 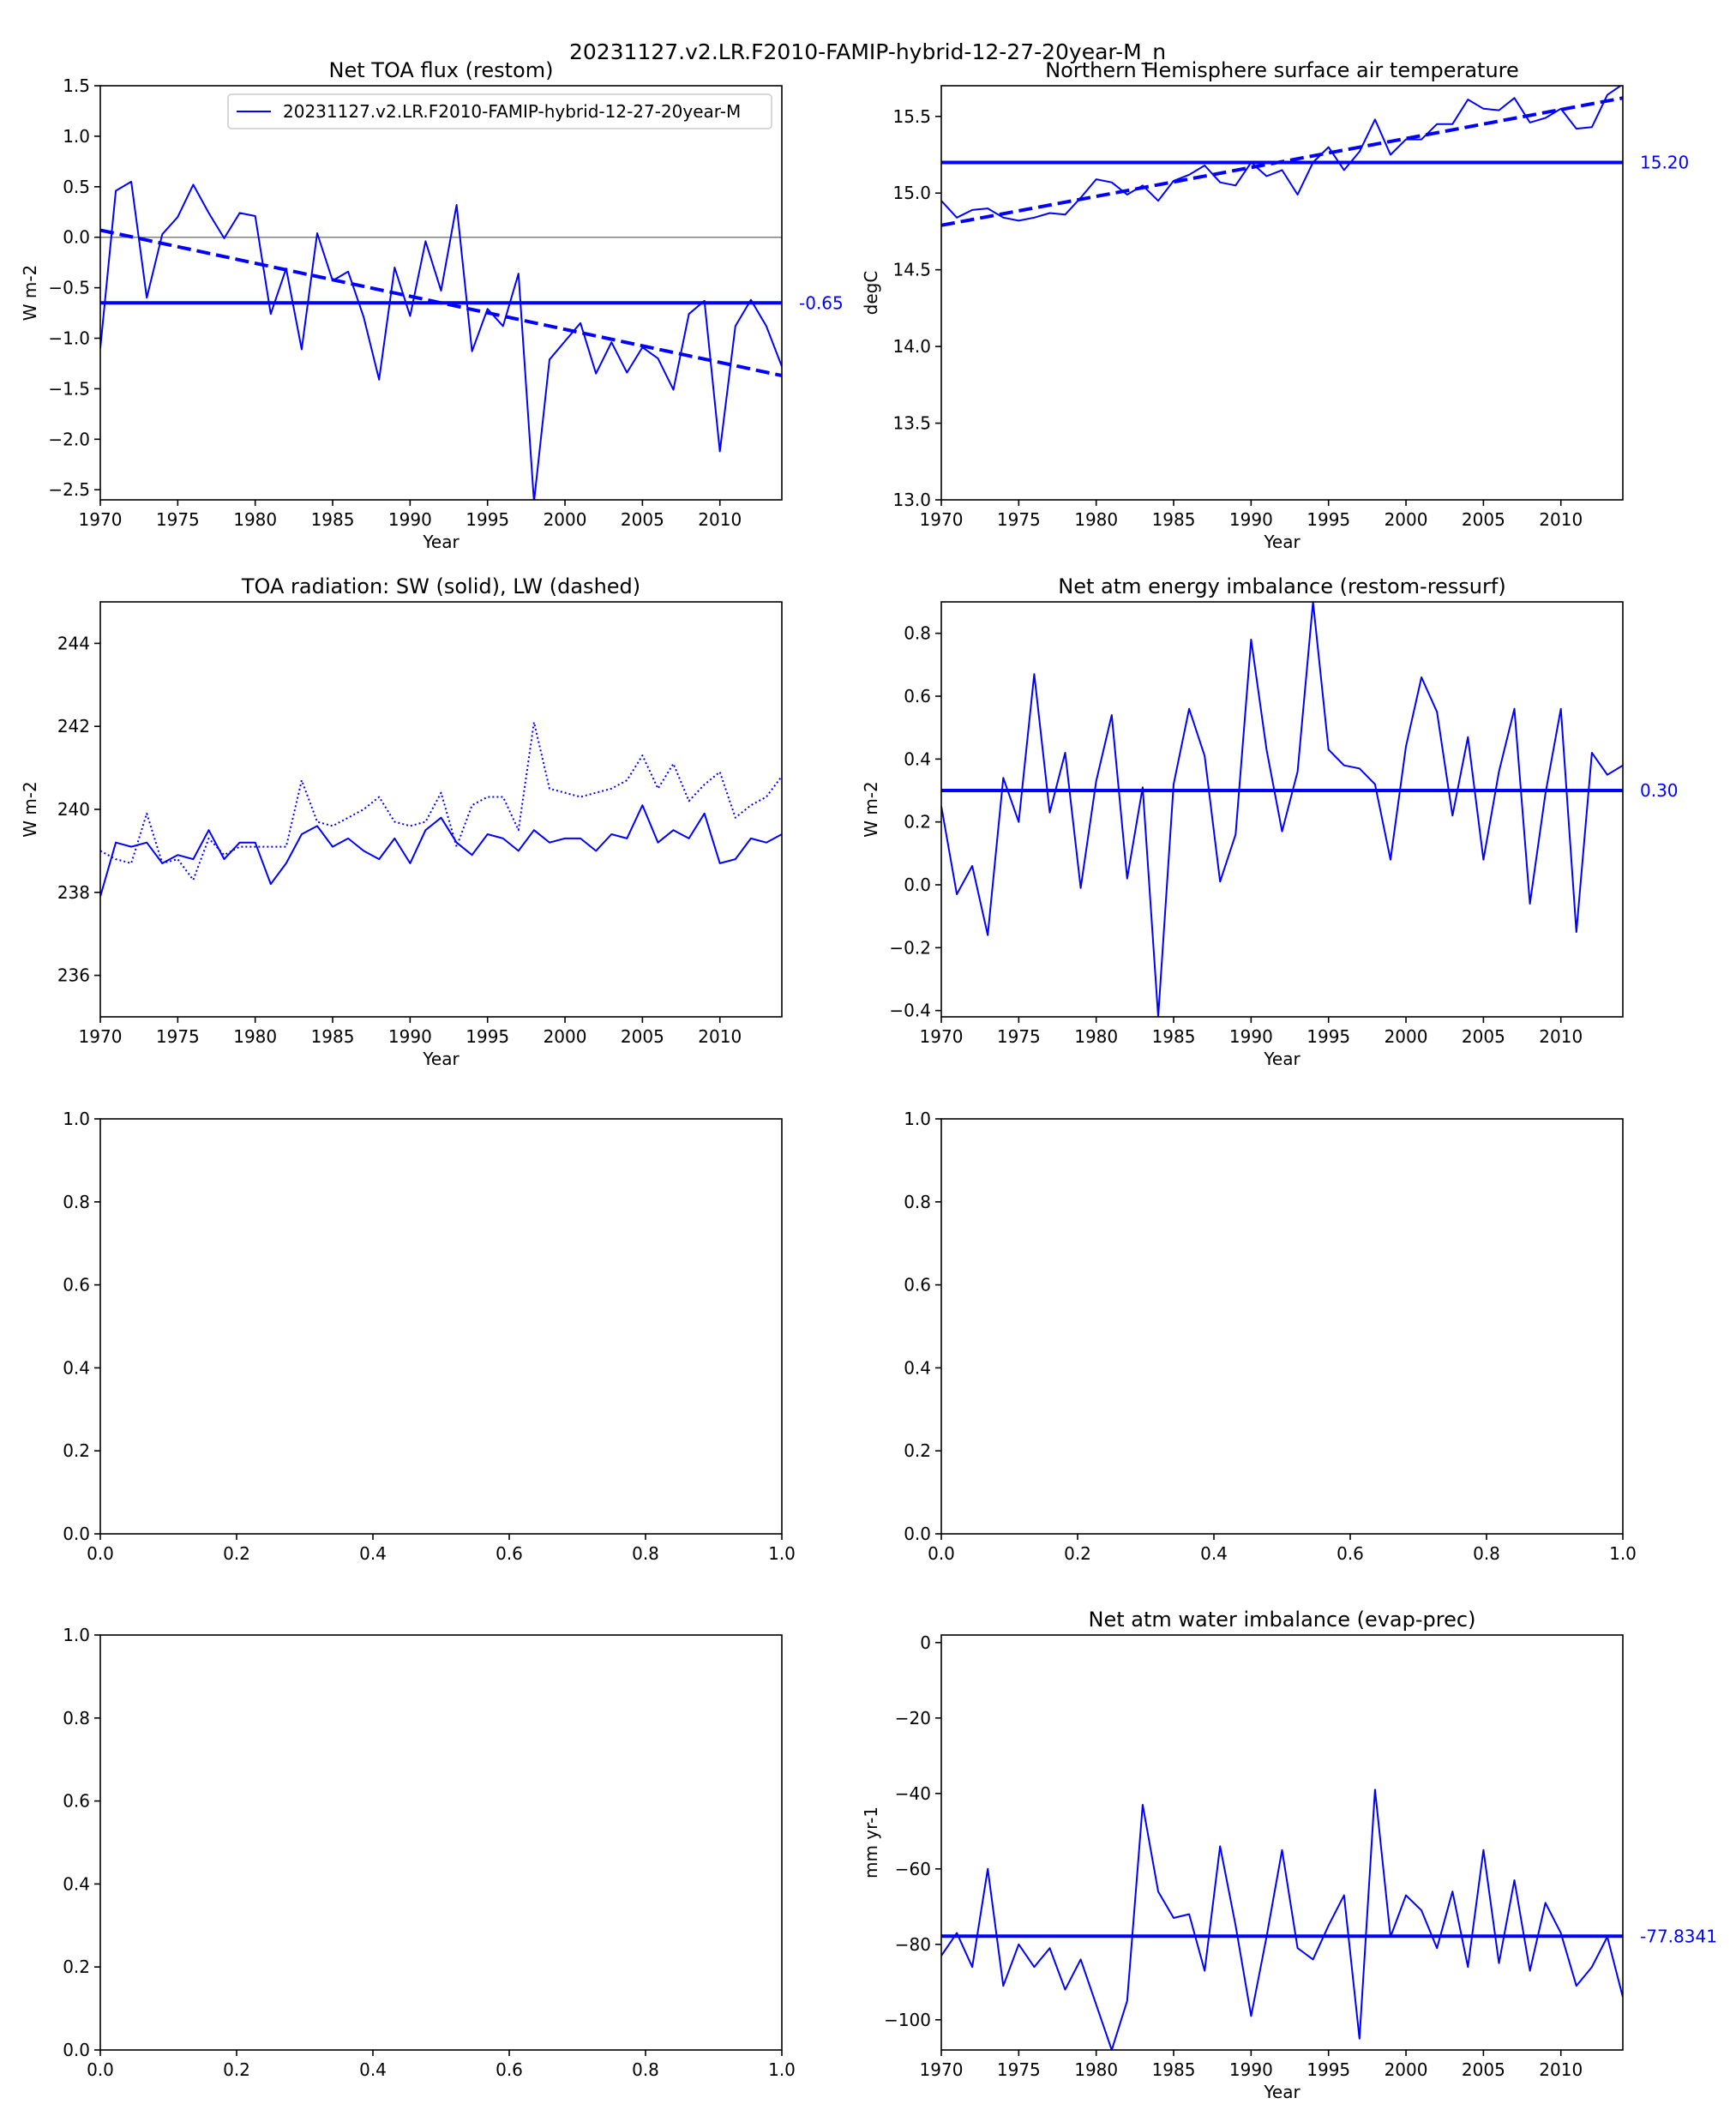 I want to click on y-tick-label: −100, so click(x=907, y=2020).